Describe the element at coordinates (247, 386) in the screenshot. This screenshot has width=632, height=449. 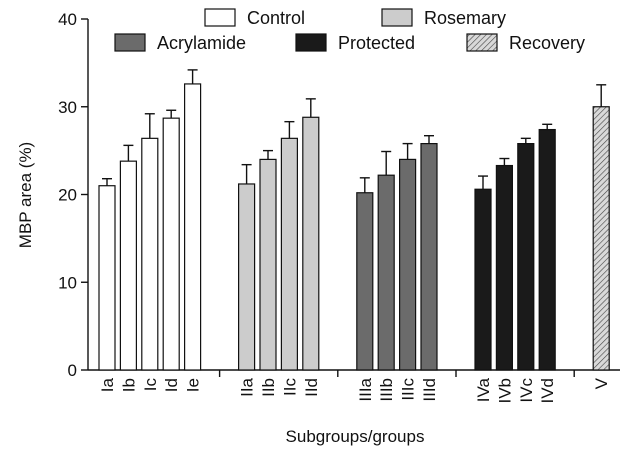
I see `x-tick-label-IIa: IIa` at that location.